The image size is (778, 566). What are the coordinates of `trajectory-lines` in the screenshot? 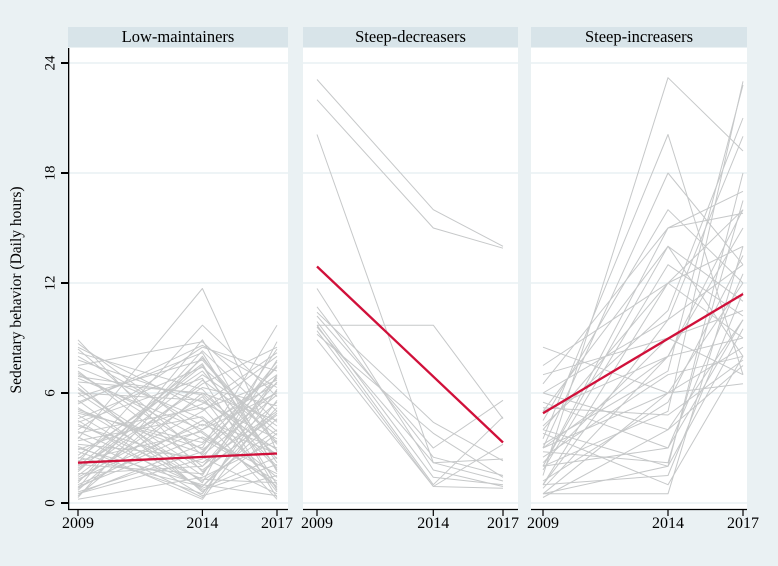 It's located at (177, 394).